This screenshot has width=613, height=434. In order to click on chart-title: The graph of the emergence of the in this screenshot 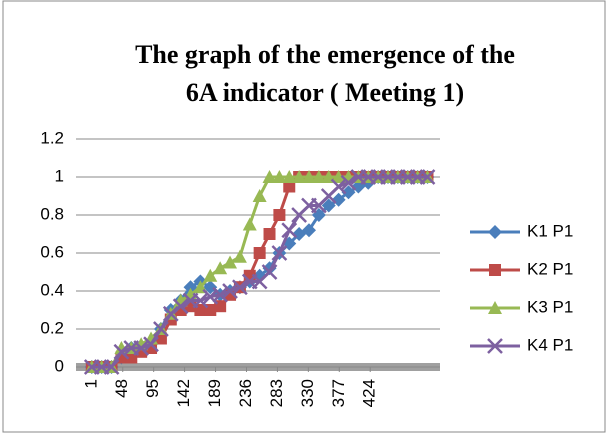, I will do `click(325, 54)`.